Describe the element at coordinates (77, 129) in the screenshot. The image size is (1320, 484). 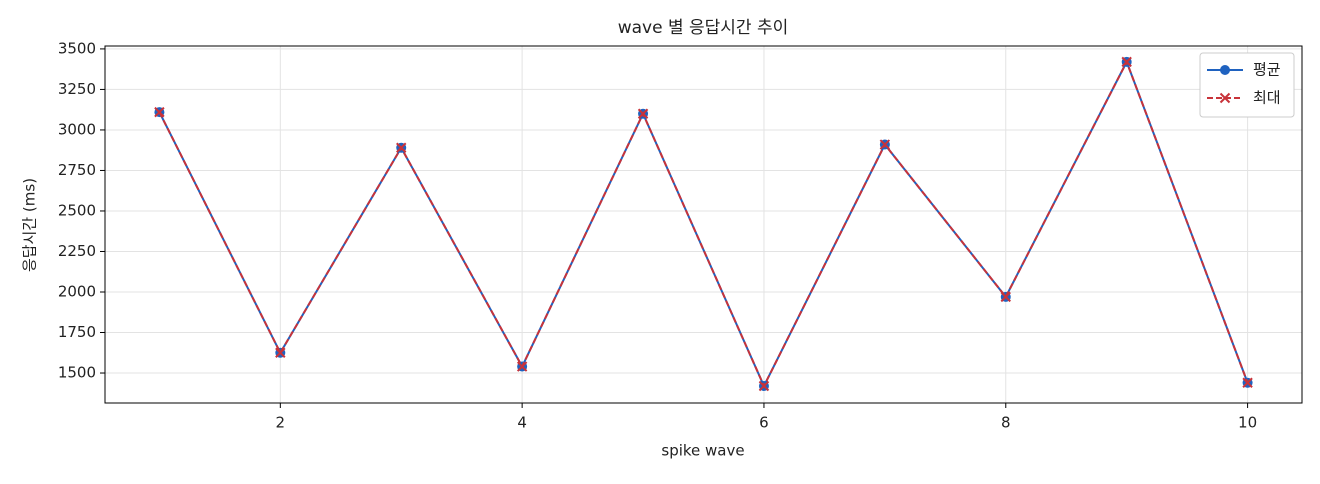
I see `y-tick-label: 3000` at that location.